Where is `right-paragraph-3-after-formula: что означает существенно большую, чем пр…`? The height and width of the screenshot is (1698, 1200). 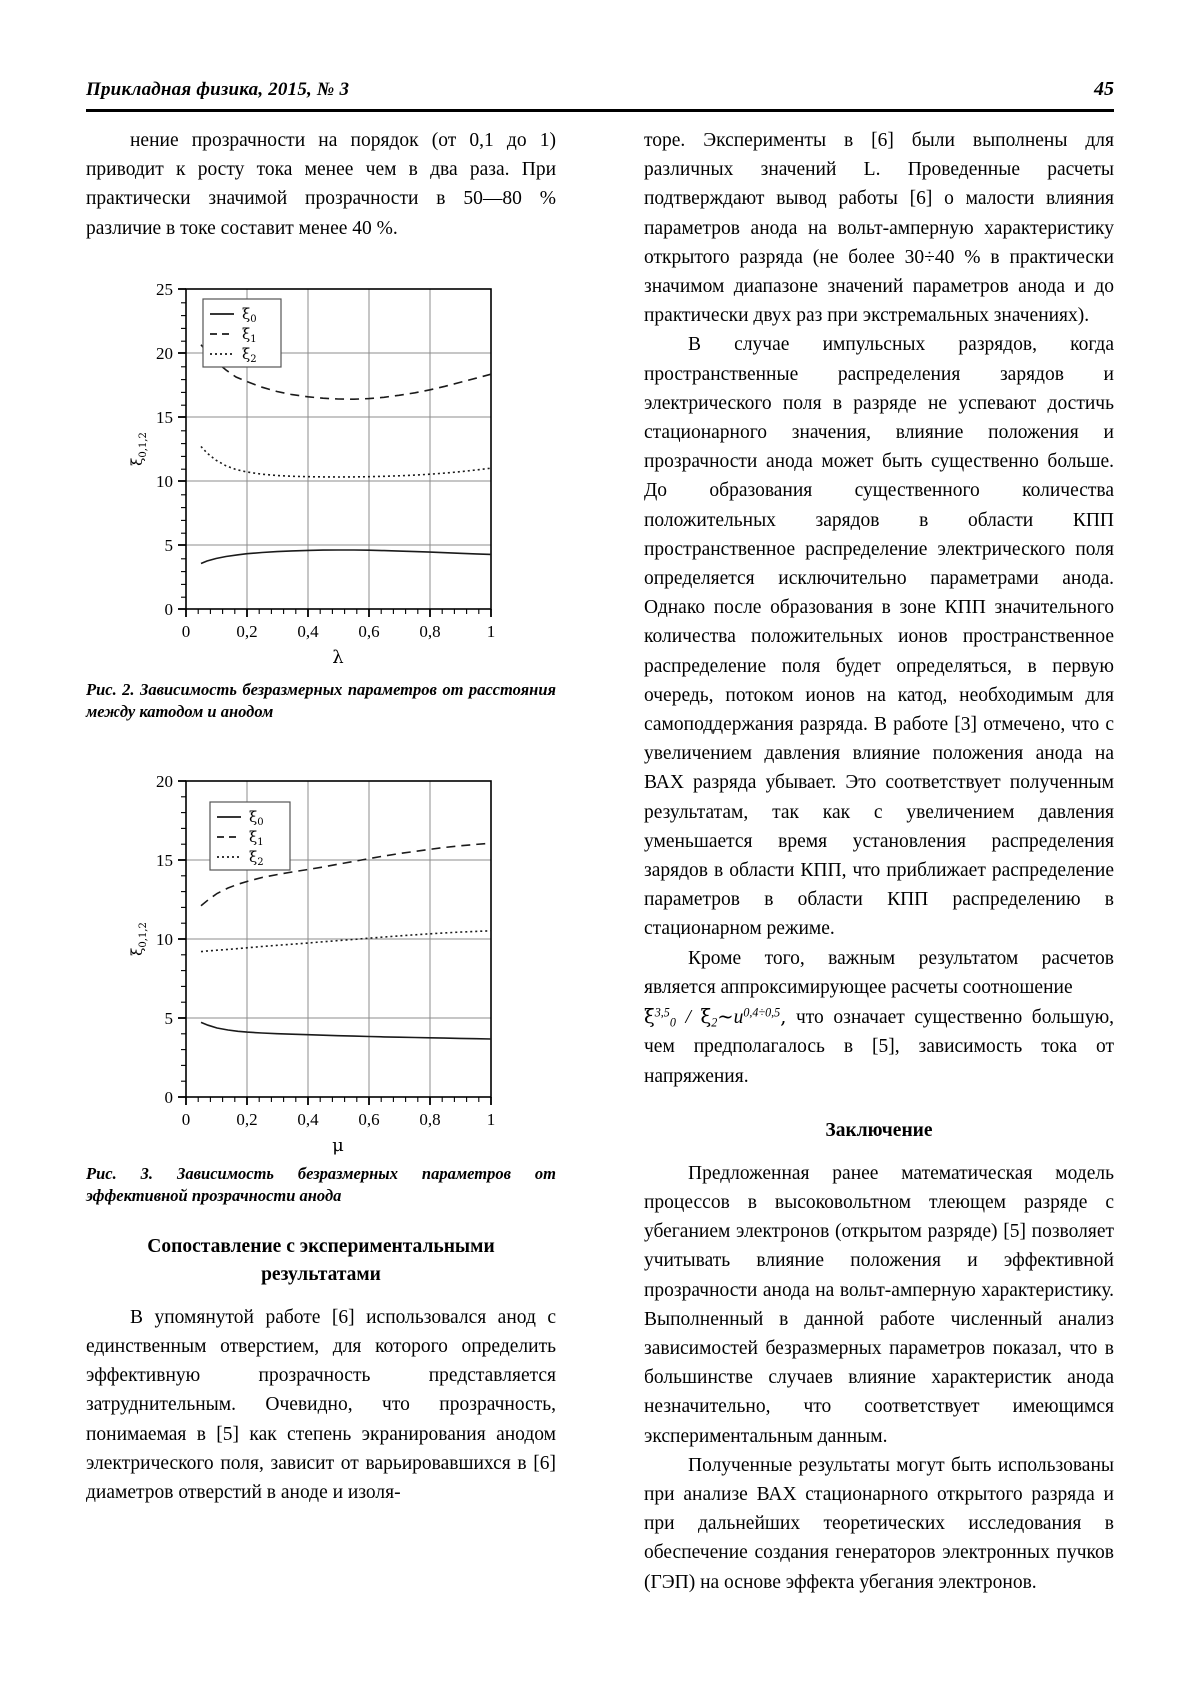
right-paragraph-3-after-formula: что означает существенно большую, чем пр… is located at coordinates (879, 1047).